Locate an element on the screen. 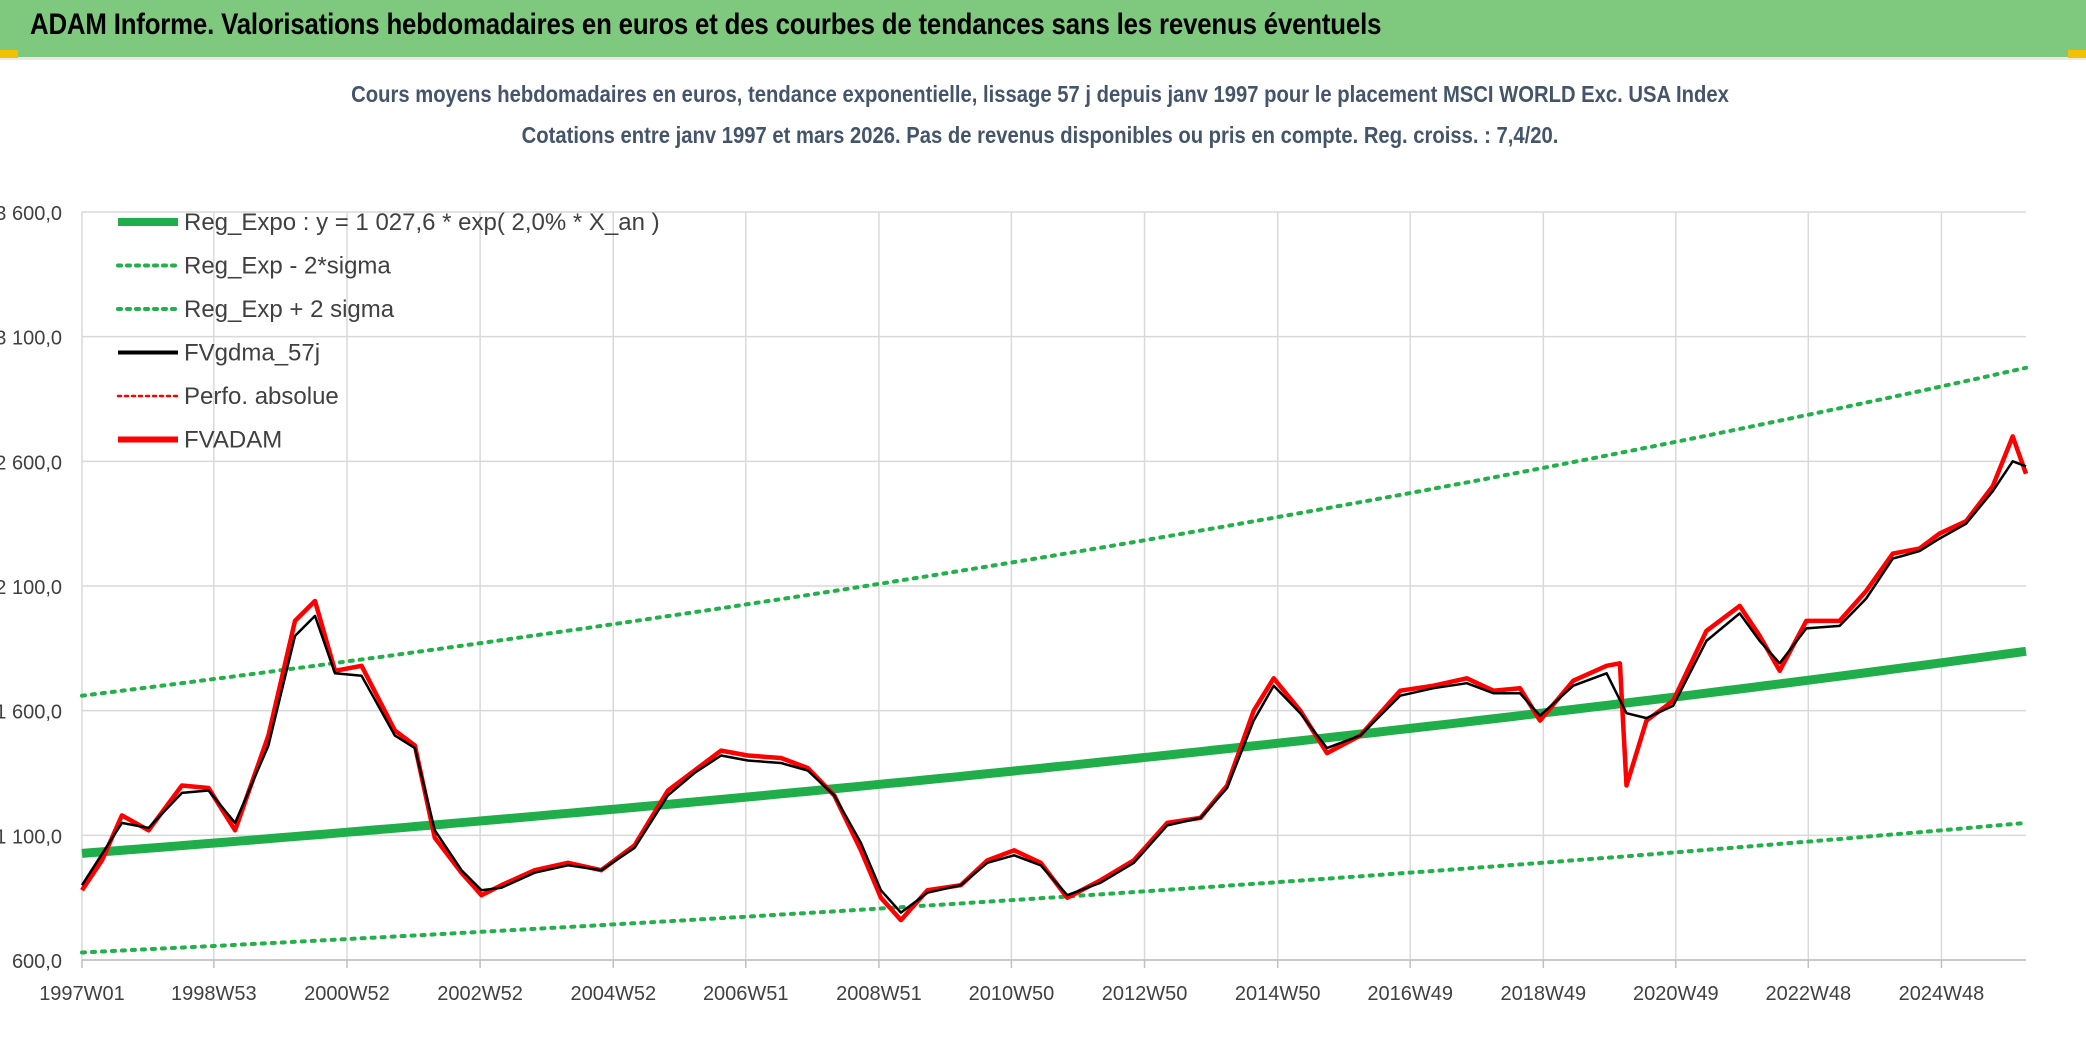 This screenshot has height=1043, width=2086. x-tick-label: 2000W52 is located at coordinates (347, 994).